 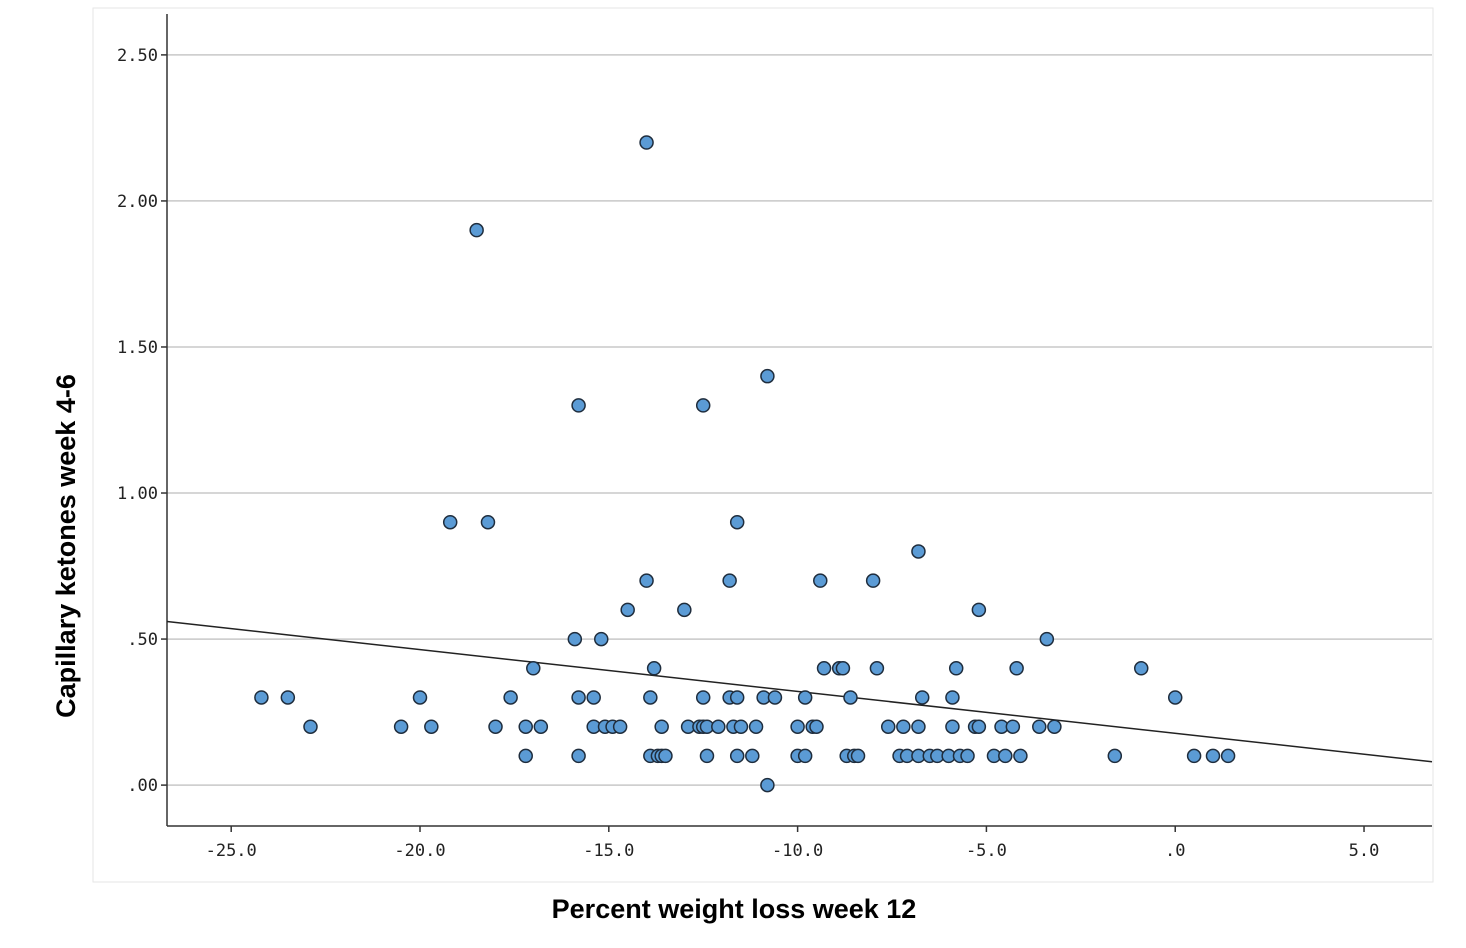 I want to click on y-tick-label: .00, so click(x=142, y=786).